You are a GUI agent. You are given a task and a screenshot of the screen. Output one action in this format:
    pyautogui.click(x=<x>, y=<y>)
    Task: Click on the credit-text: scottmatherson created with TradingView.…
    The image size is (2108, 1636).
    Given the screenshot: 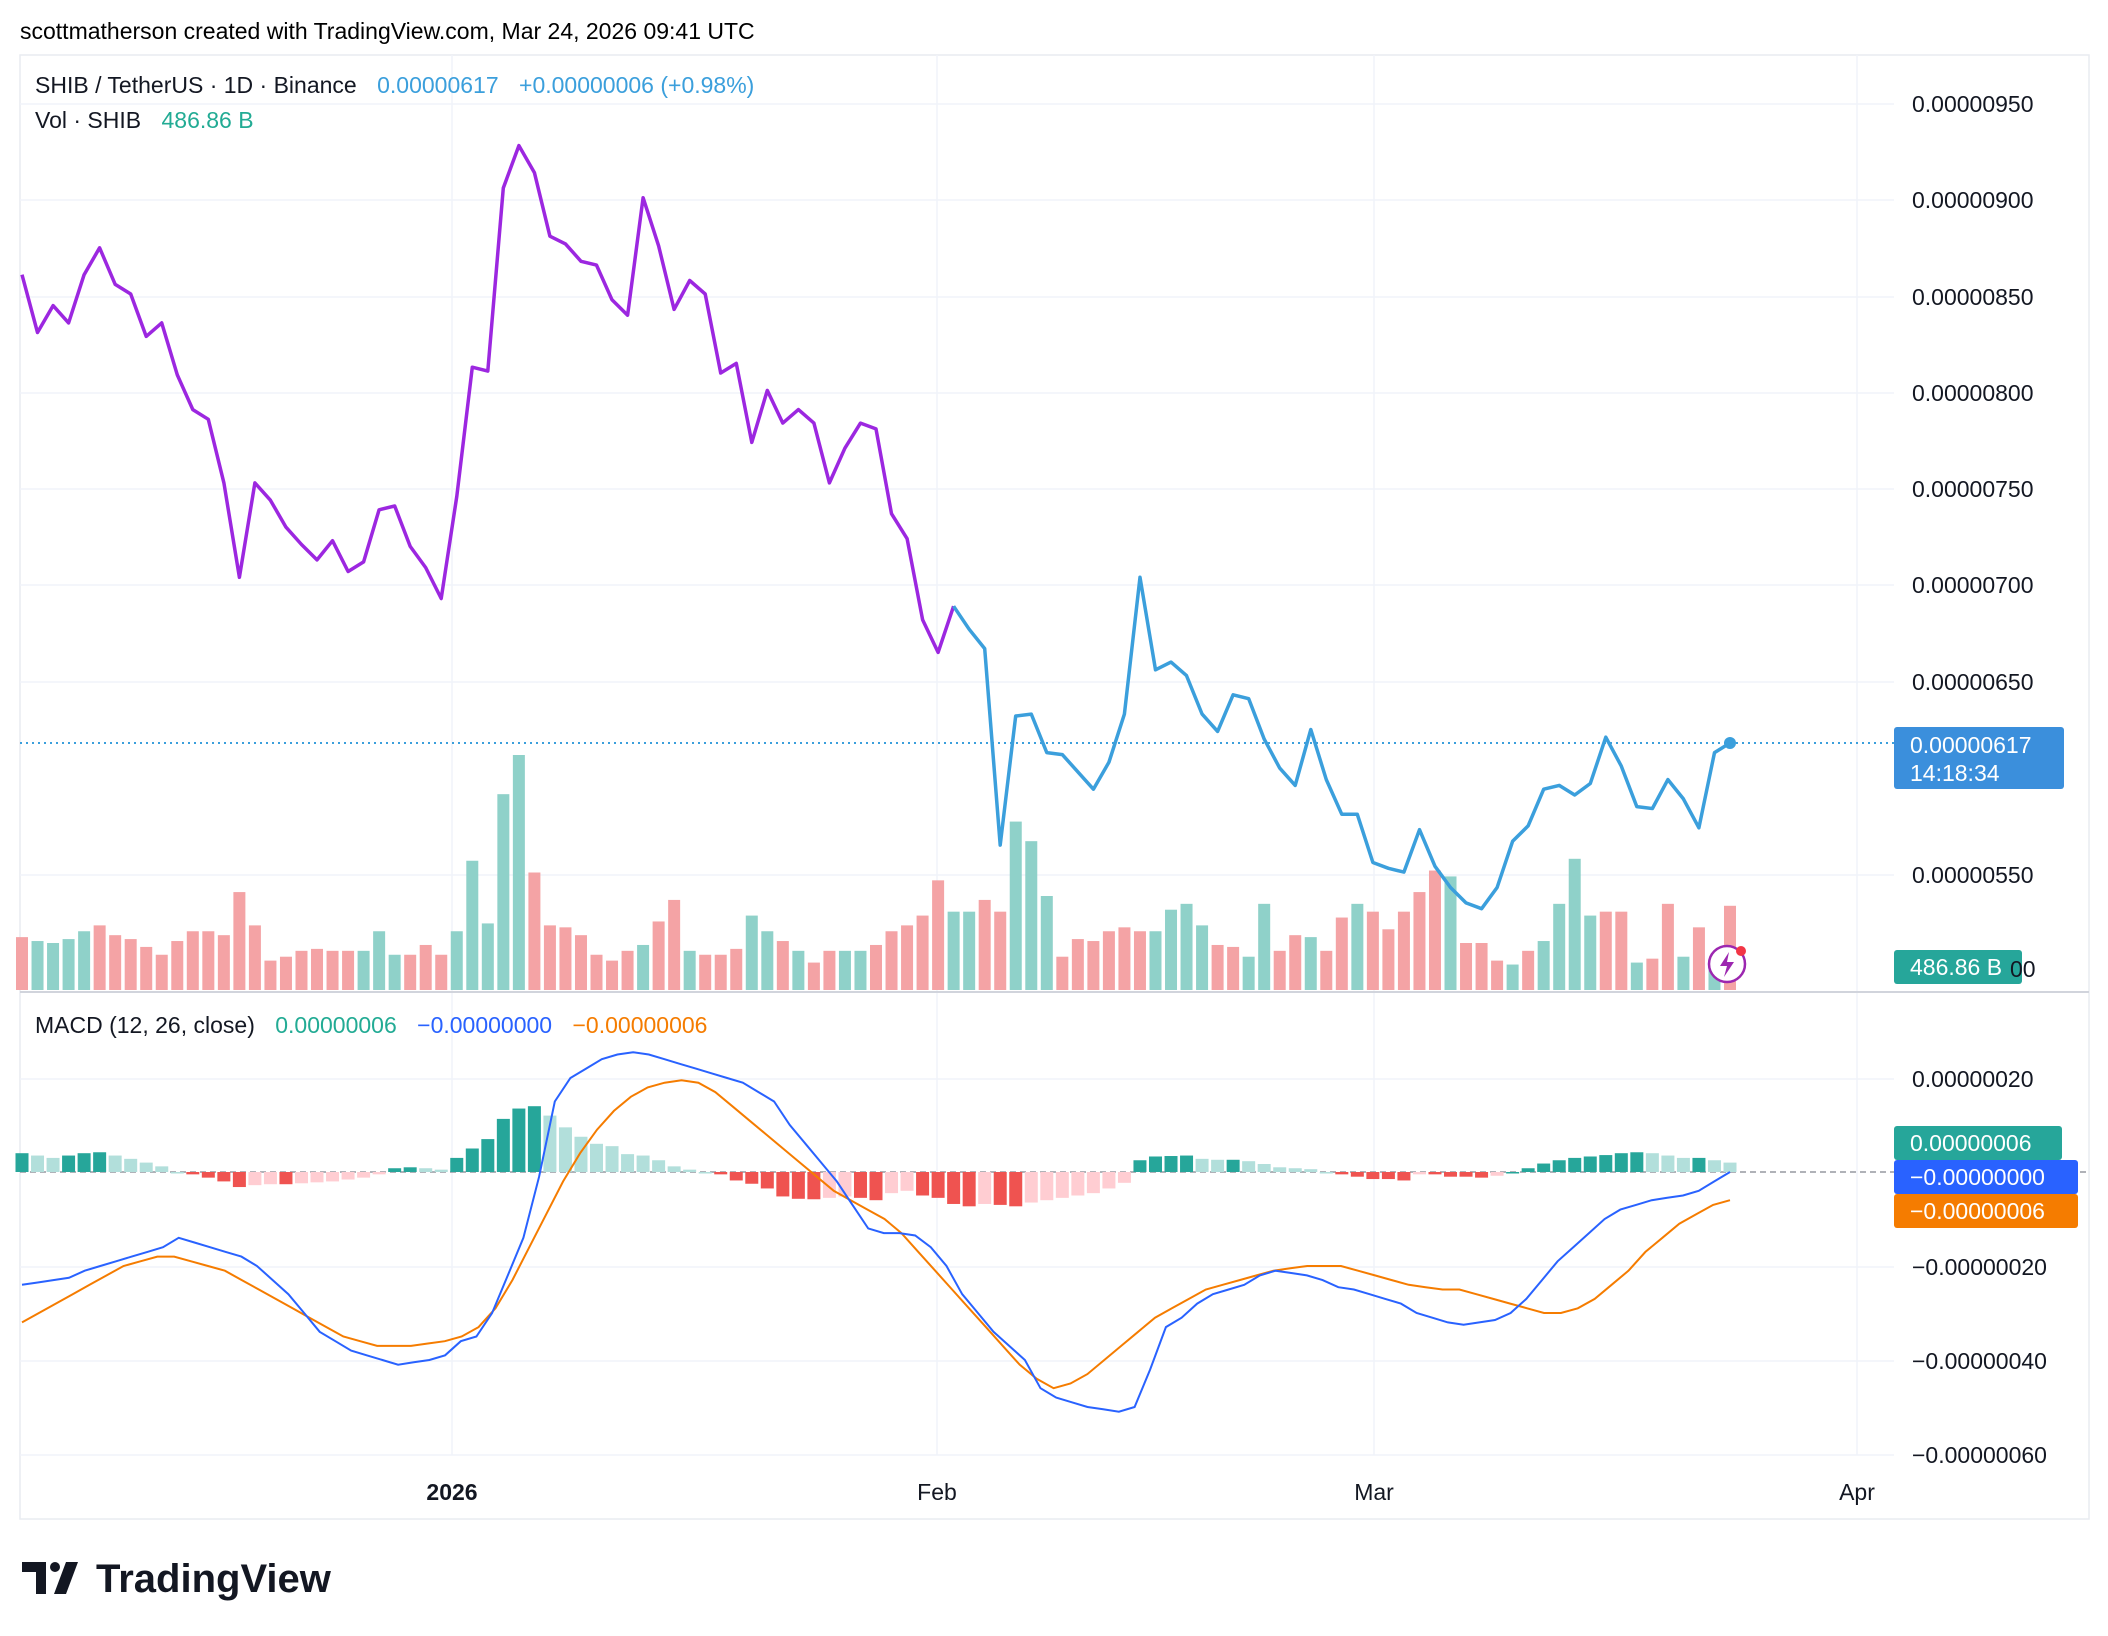 What is the action you would take?
    pyautogui.click(x=387, y=31)
    